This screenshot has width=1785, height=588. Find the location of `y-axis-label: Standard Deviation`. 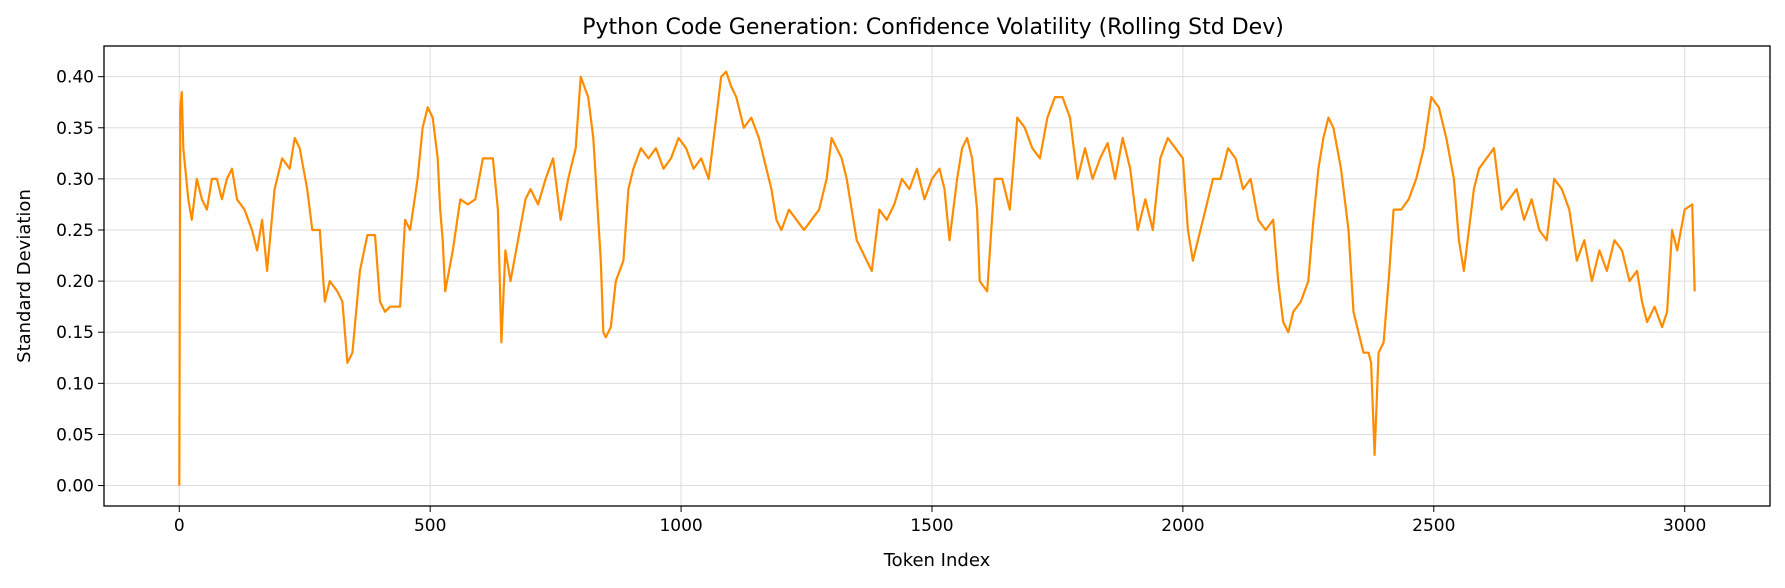

y-axis-label: Standard Deviation is located at coordinates (24, 276).